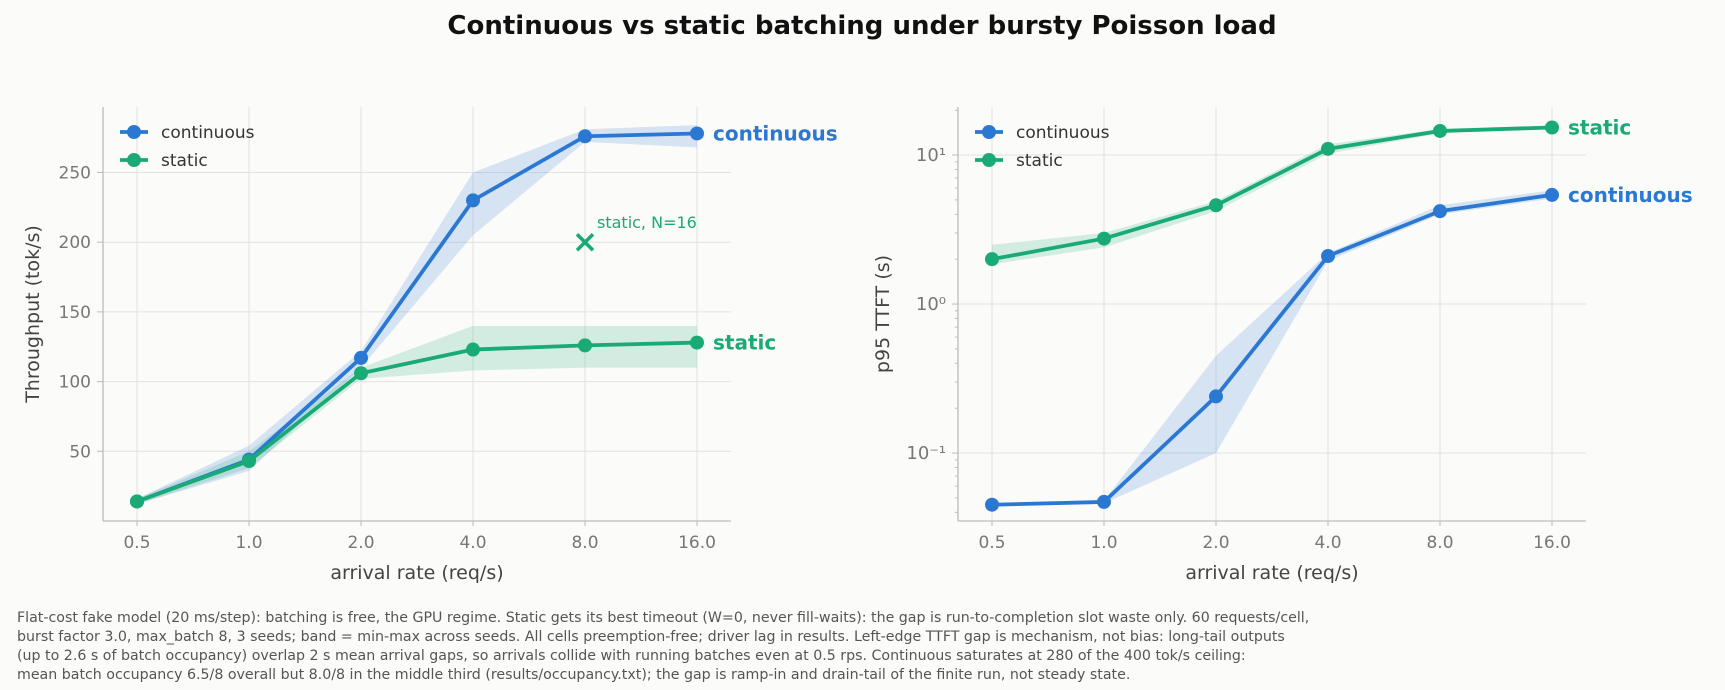 Image resolution: width=1725 pixels, height=690 pixels. What do you see at coordinates (585, 242) in the screenshot?
I see `annotation-x-marker` at bounding box center [585, 242].